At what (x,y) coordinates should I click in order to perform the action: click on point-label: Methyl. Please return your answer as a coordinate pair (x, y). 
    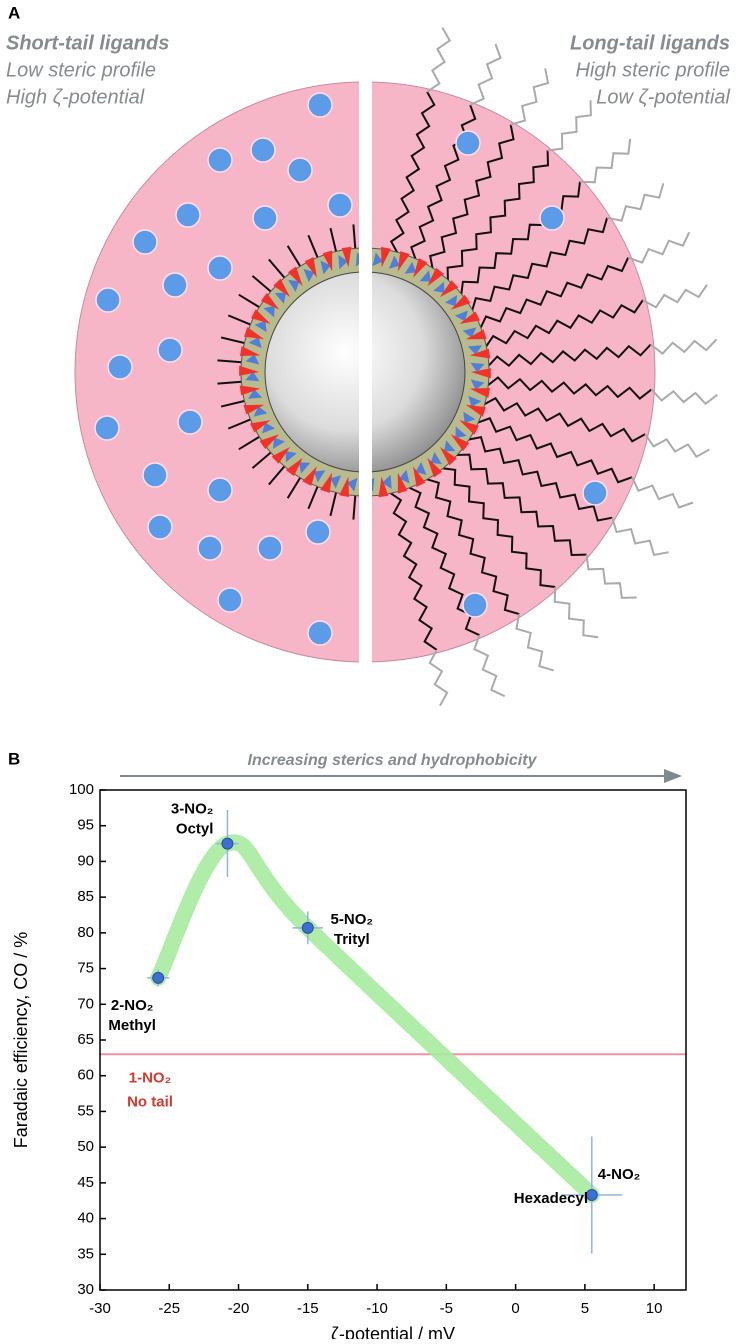
    Looking at the image, I should click on (132, 1025).